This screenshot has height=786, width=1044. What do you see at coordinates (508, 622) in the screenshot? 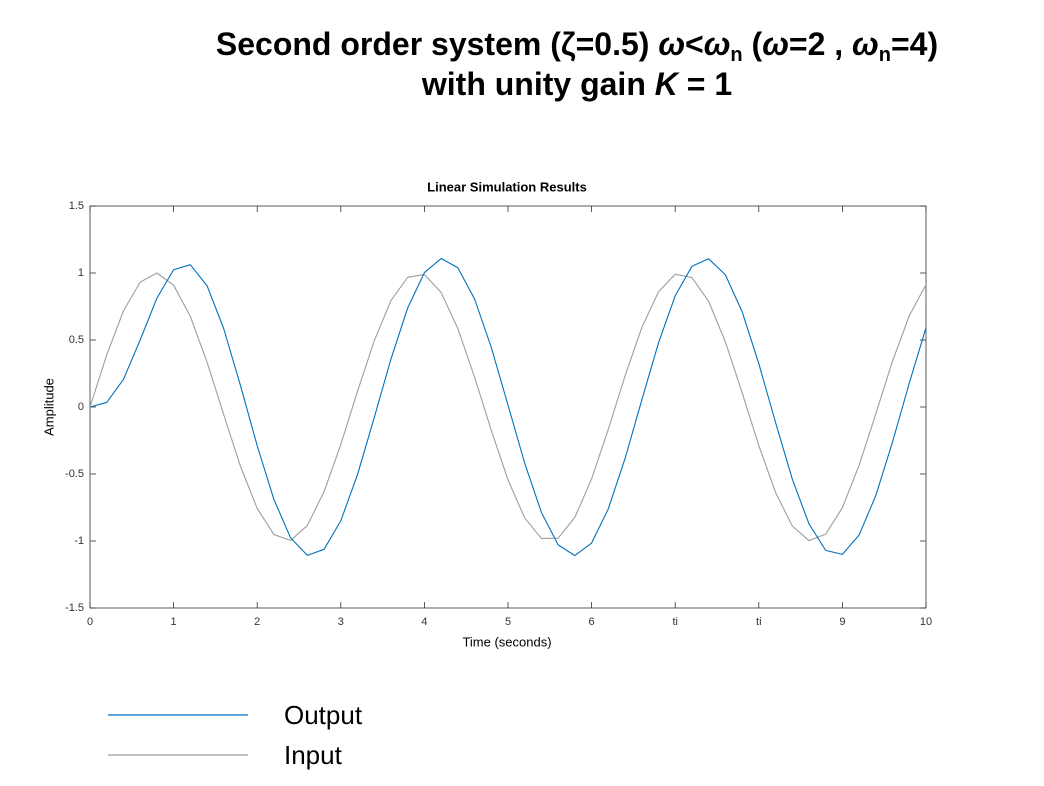
I see `x-tick-label: 5` at bounding box center [508, 622].